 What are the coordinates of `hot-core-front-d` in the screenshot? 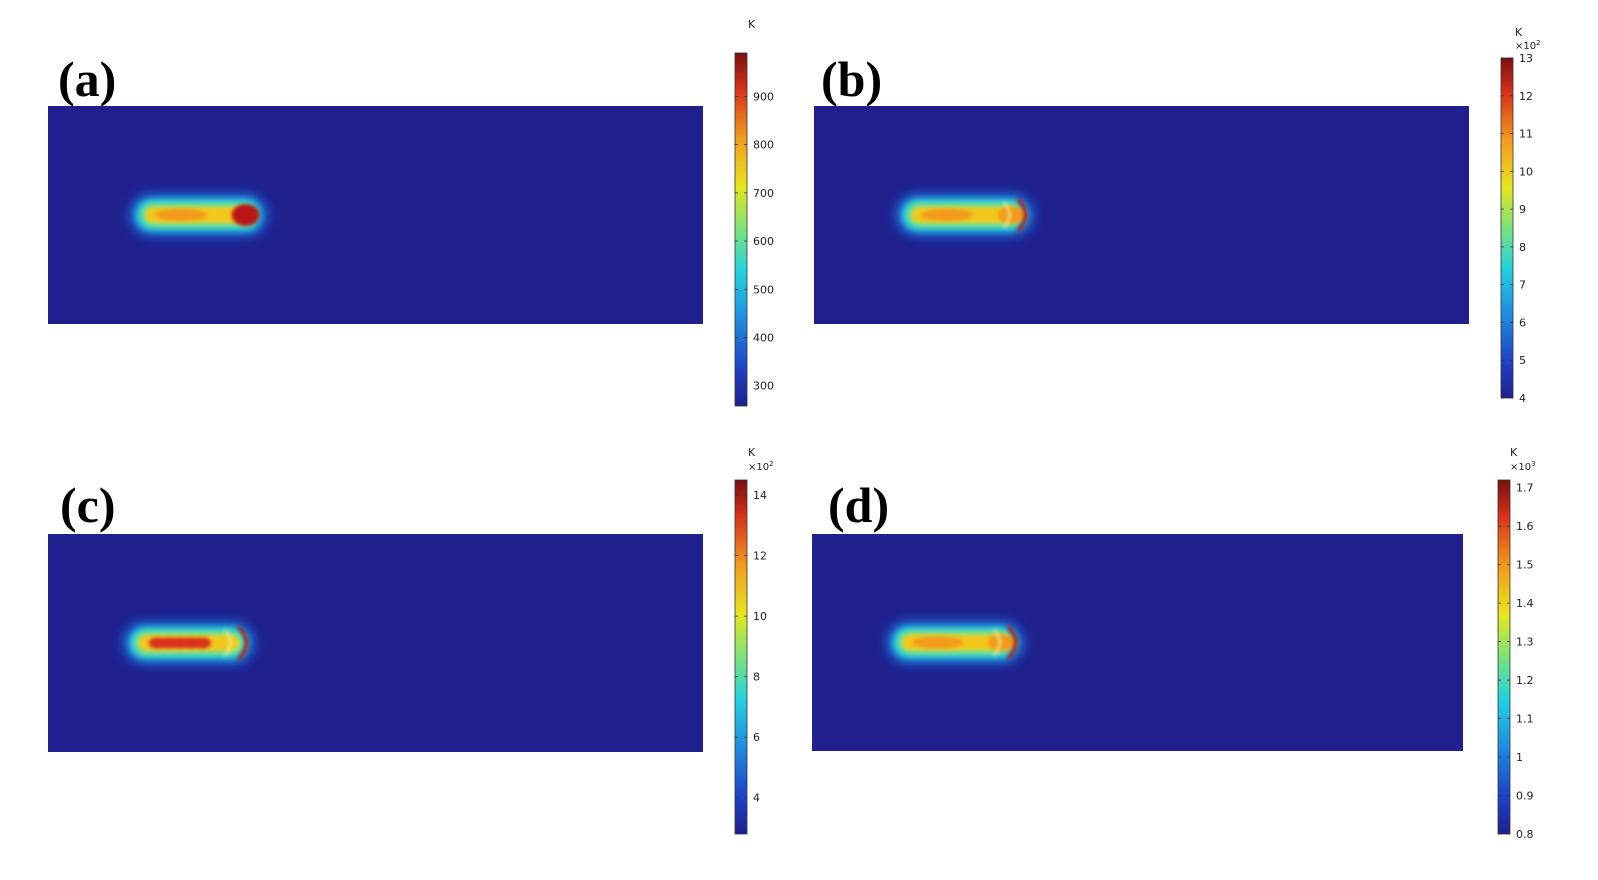 It's located at (1001, 642).